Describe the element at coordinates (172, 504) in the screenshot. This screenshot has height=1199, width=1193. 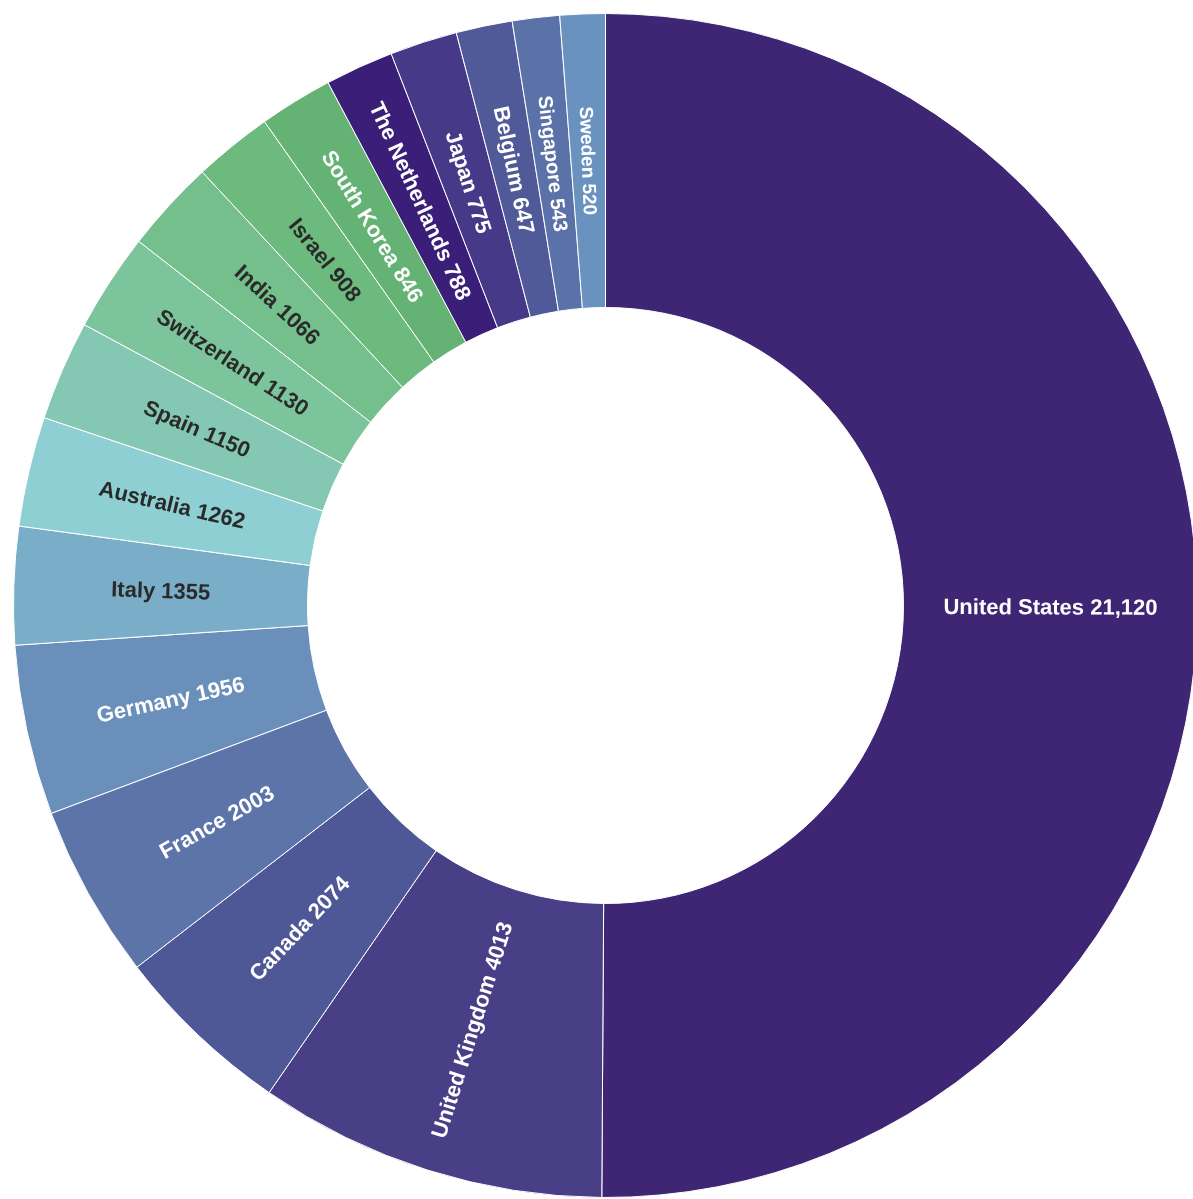
I see `slice-label: Australia 1262` at that location.